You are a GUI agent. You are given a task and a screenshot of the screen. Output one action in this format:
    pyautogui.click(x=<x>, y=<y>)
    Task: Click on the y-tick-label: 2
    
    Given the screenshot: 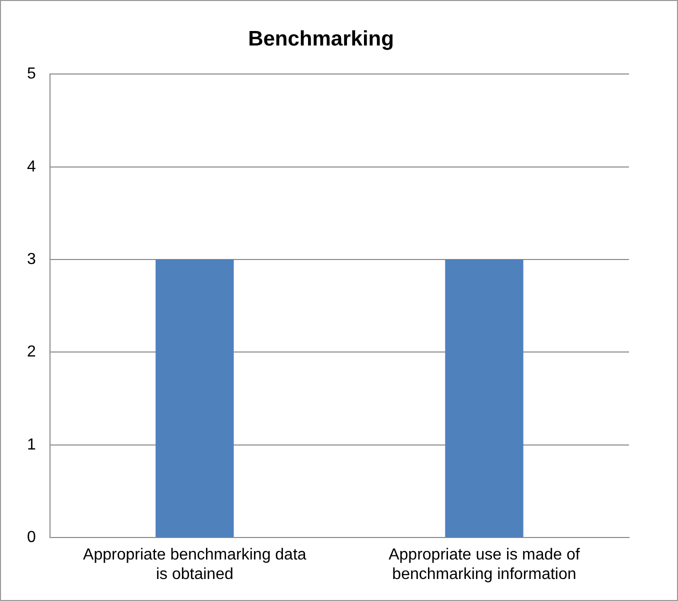 What is the action you would take?
    pyautogui.click(x=31, y=352)
    